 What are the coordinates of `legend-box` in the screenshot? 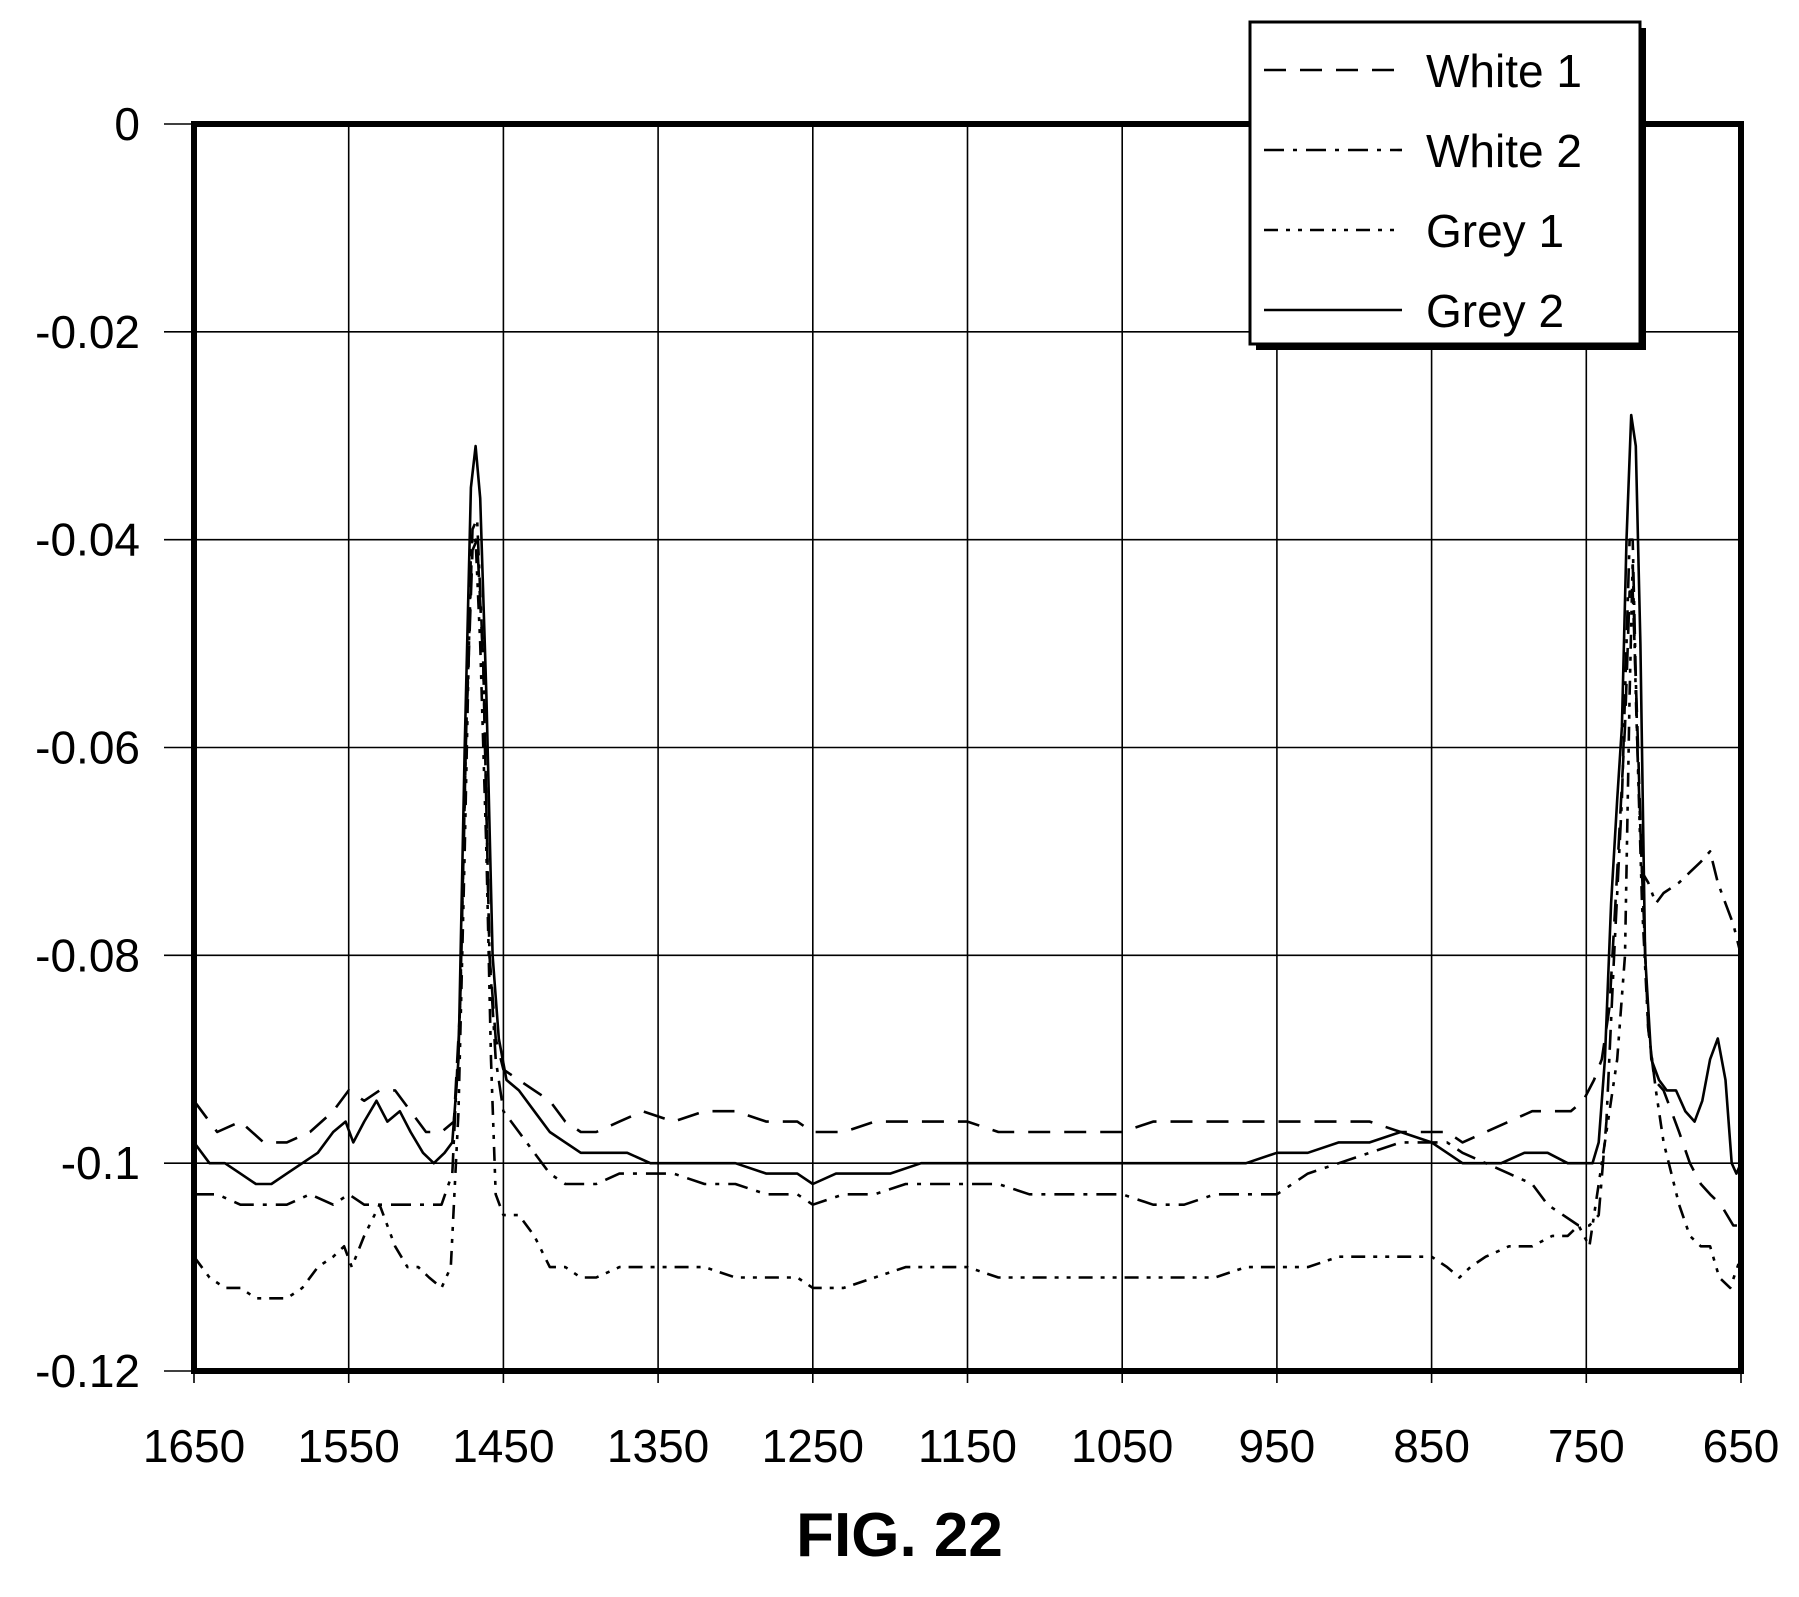 It's located at (1445, 183).